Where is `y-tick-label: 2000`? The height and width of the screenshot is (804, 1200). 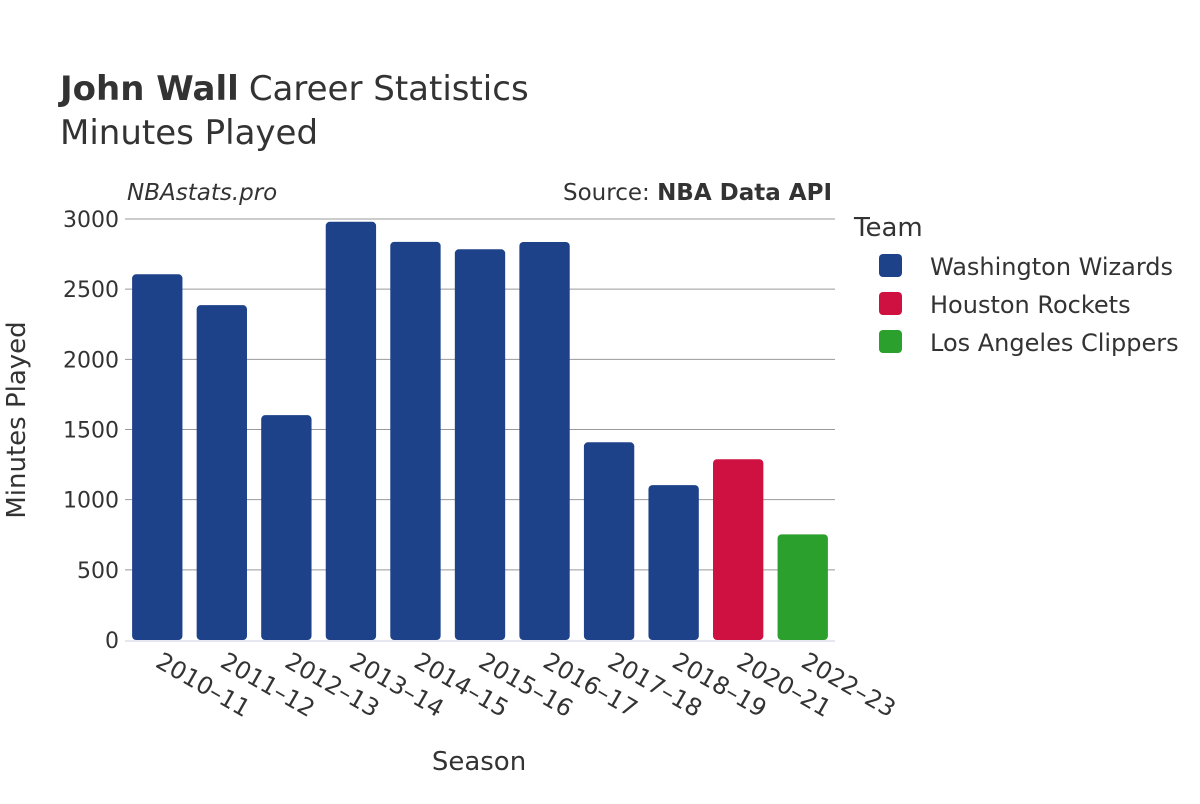
y-tick-label: 2000 is located at coordinates (91, 360).